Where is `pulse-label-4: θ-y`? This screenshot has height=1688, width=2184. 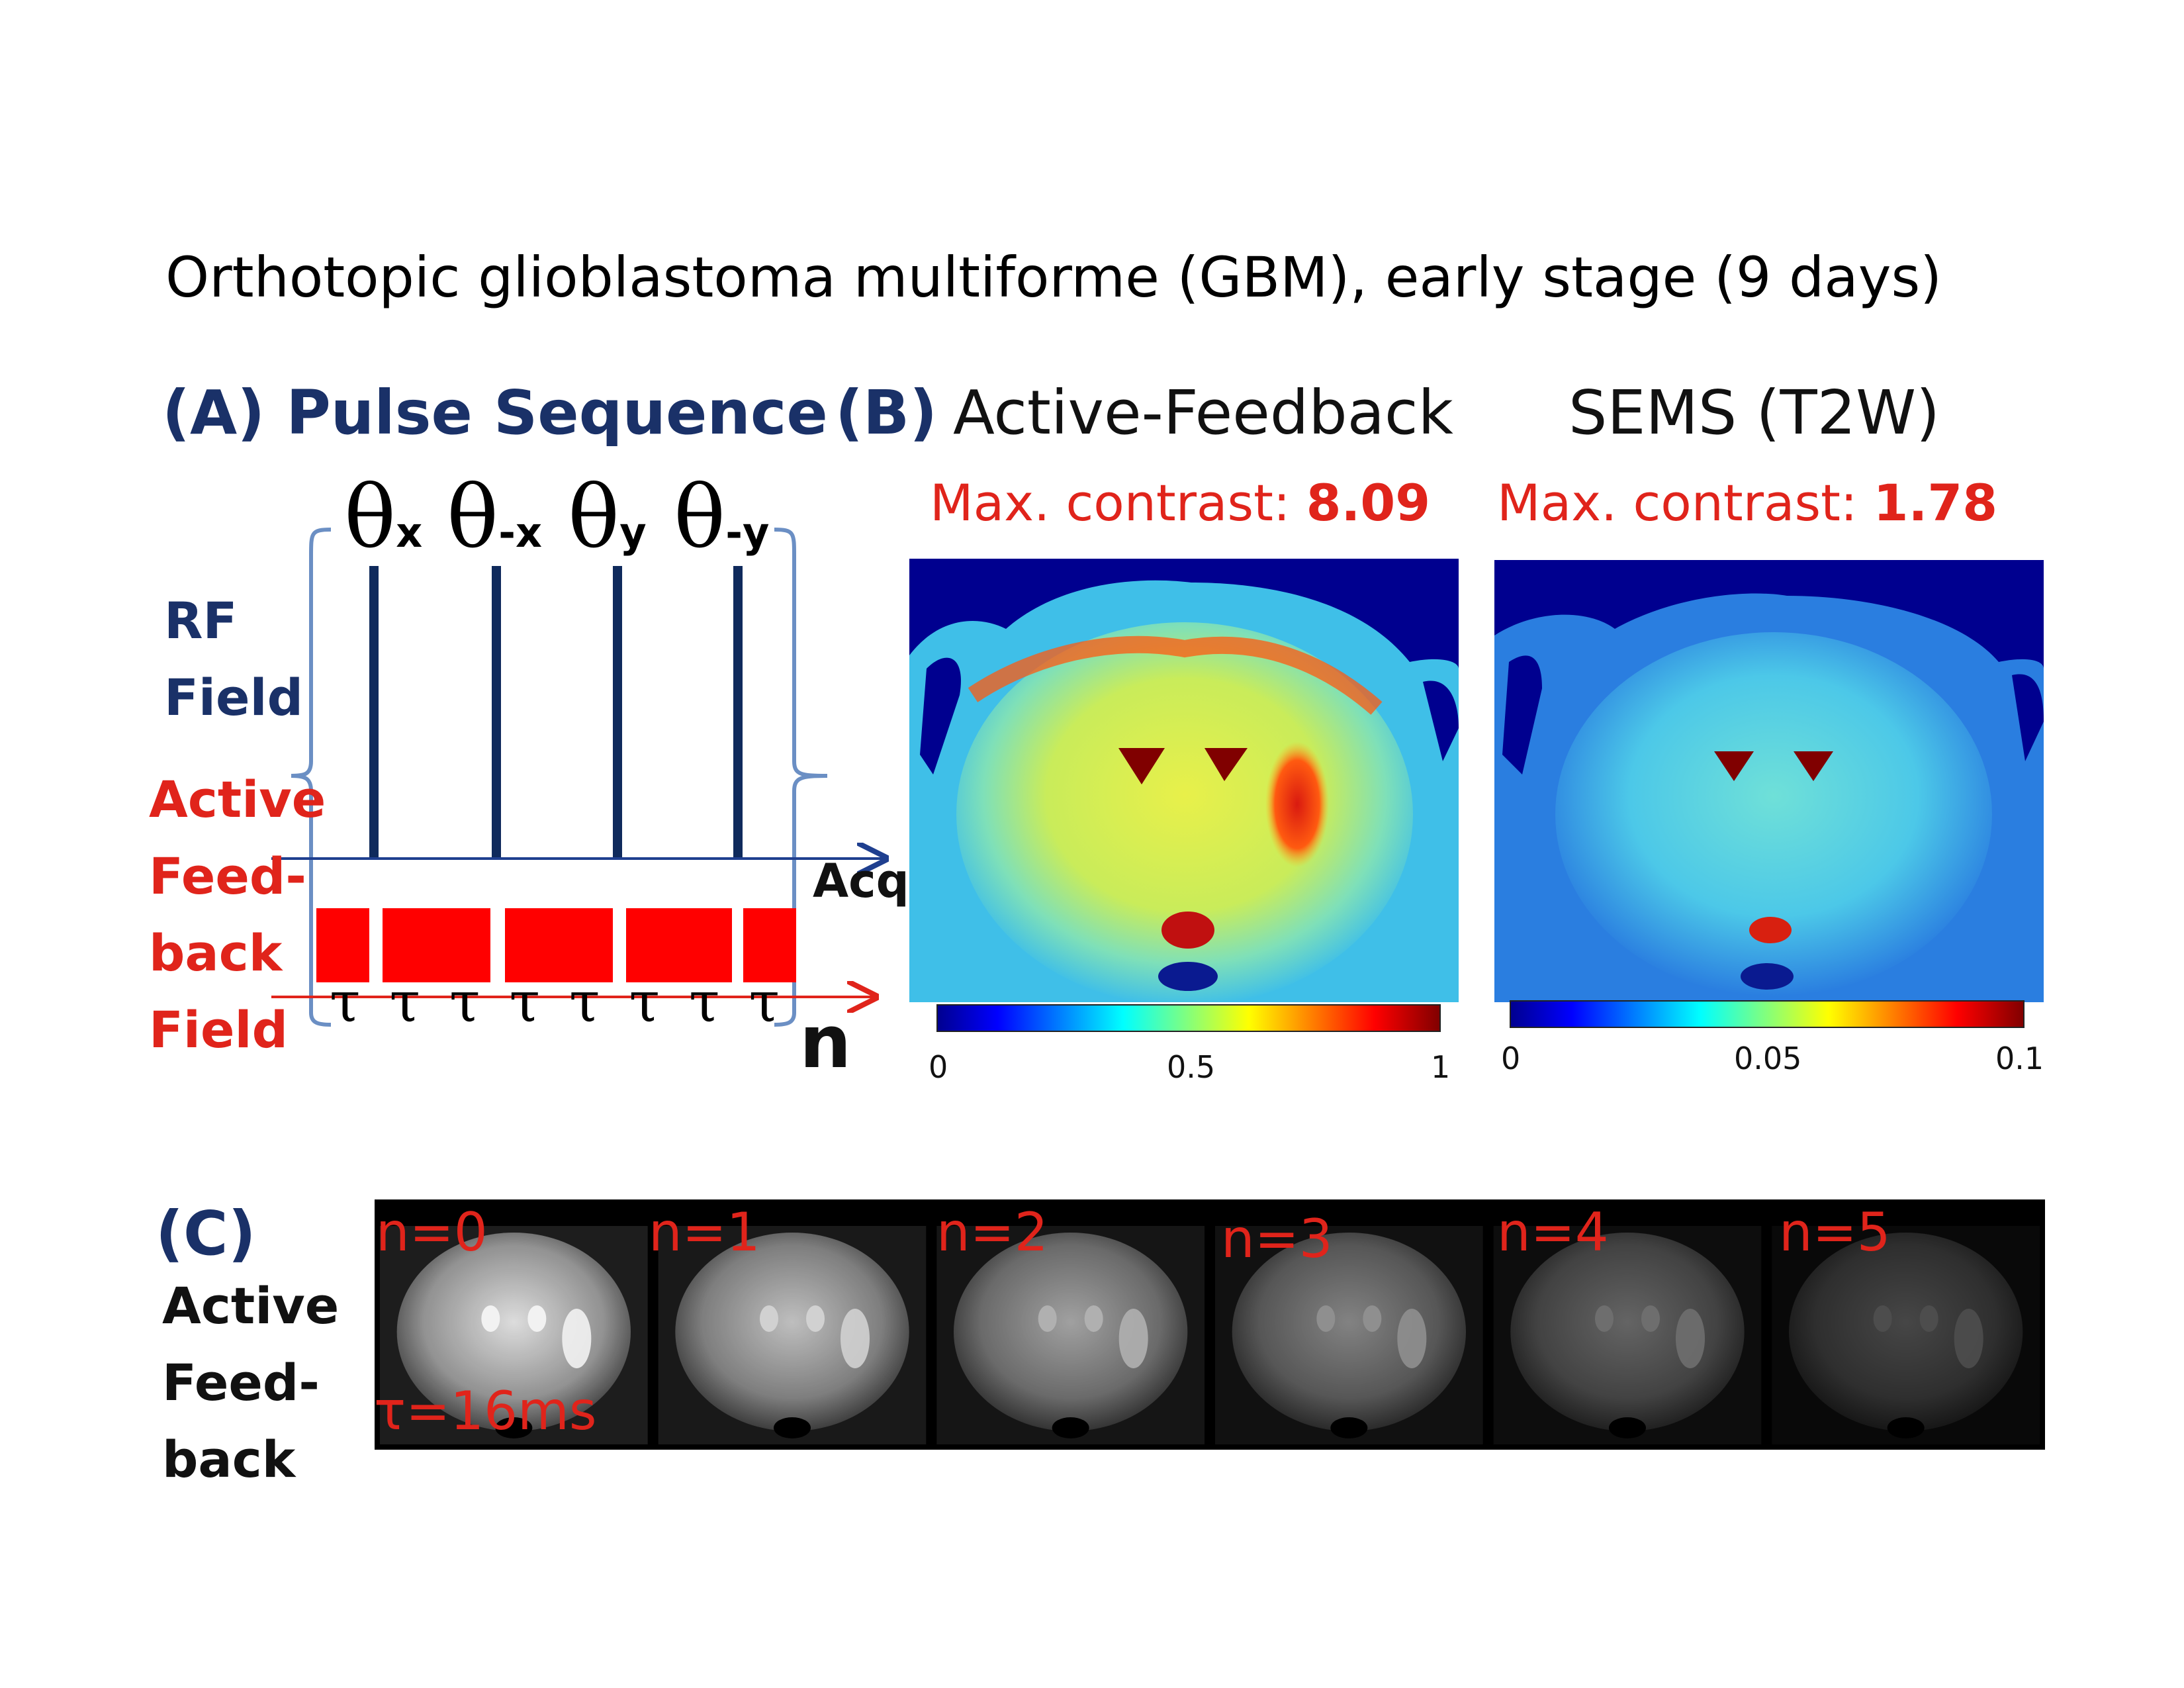
pulse-label-4: θ-y is located at coordinates (722, 517).